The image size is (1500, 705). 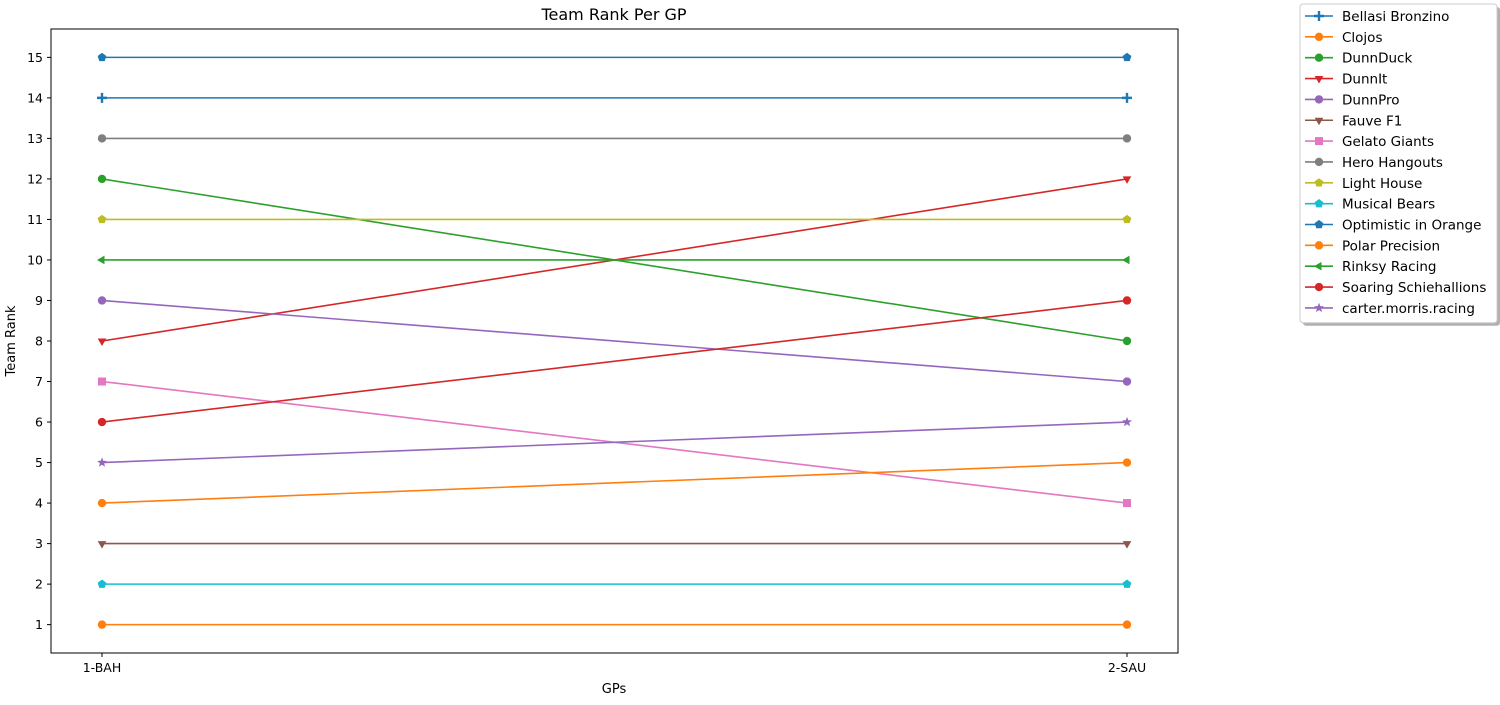 What do you see at coordinates (1372, 121) in the screenshot?
I see `legend-label: Fauve F1` at bounding box center [1372, 121].